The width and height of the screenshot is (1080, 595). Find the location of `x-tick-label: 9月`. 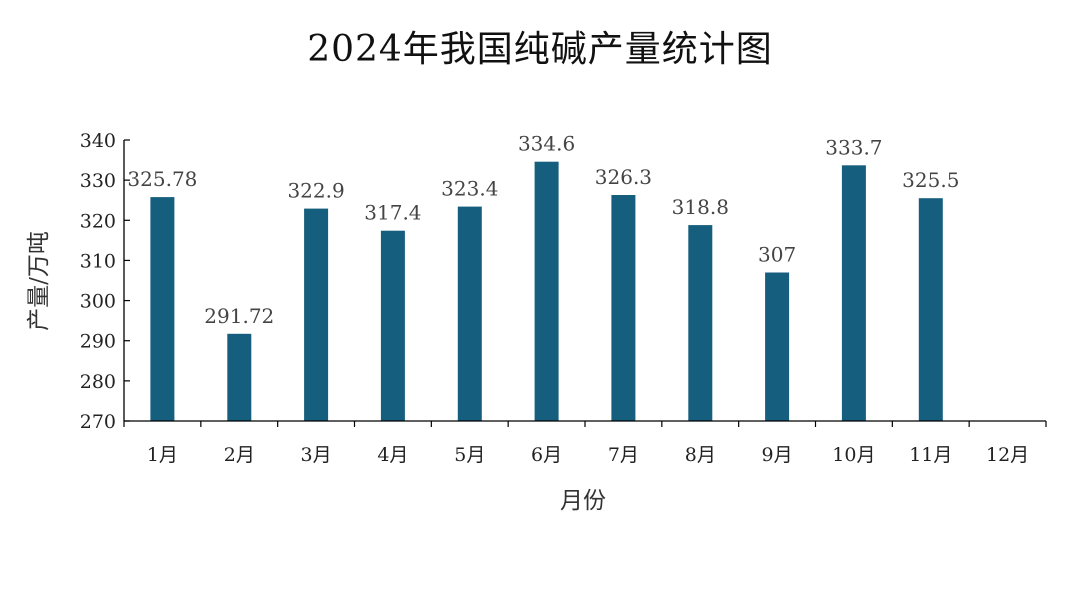

x-tick-label: 9月 is located at coordinates (777, 455).